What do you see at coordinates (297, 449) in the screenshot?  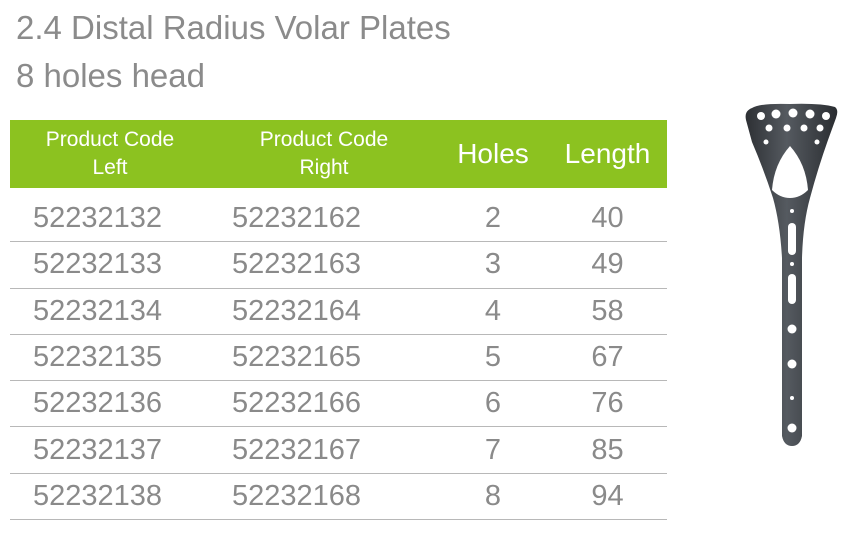 I see `cell-code-right: 52232167` at bounding box center [297, 449].